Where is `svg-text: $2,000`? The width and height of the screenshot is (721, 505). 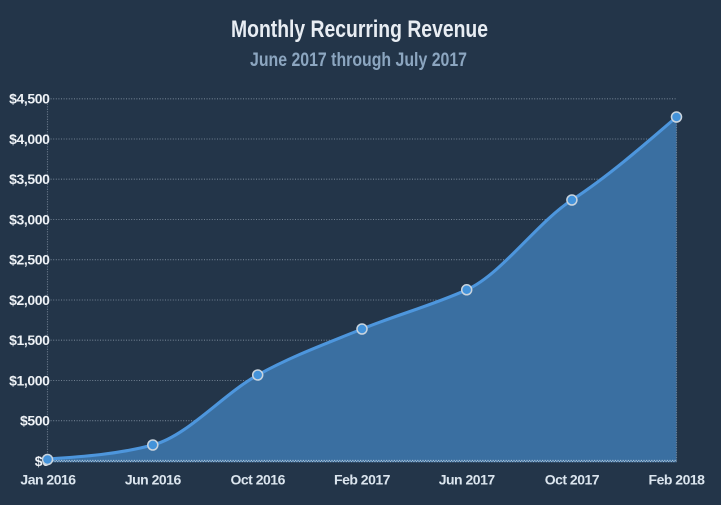 svg-text: $2,000 is located at coordinates (29, 300).